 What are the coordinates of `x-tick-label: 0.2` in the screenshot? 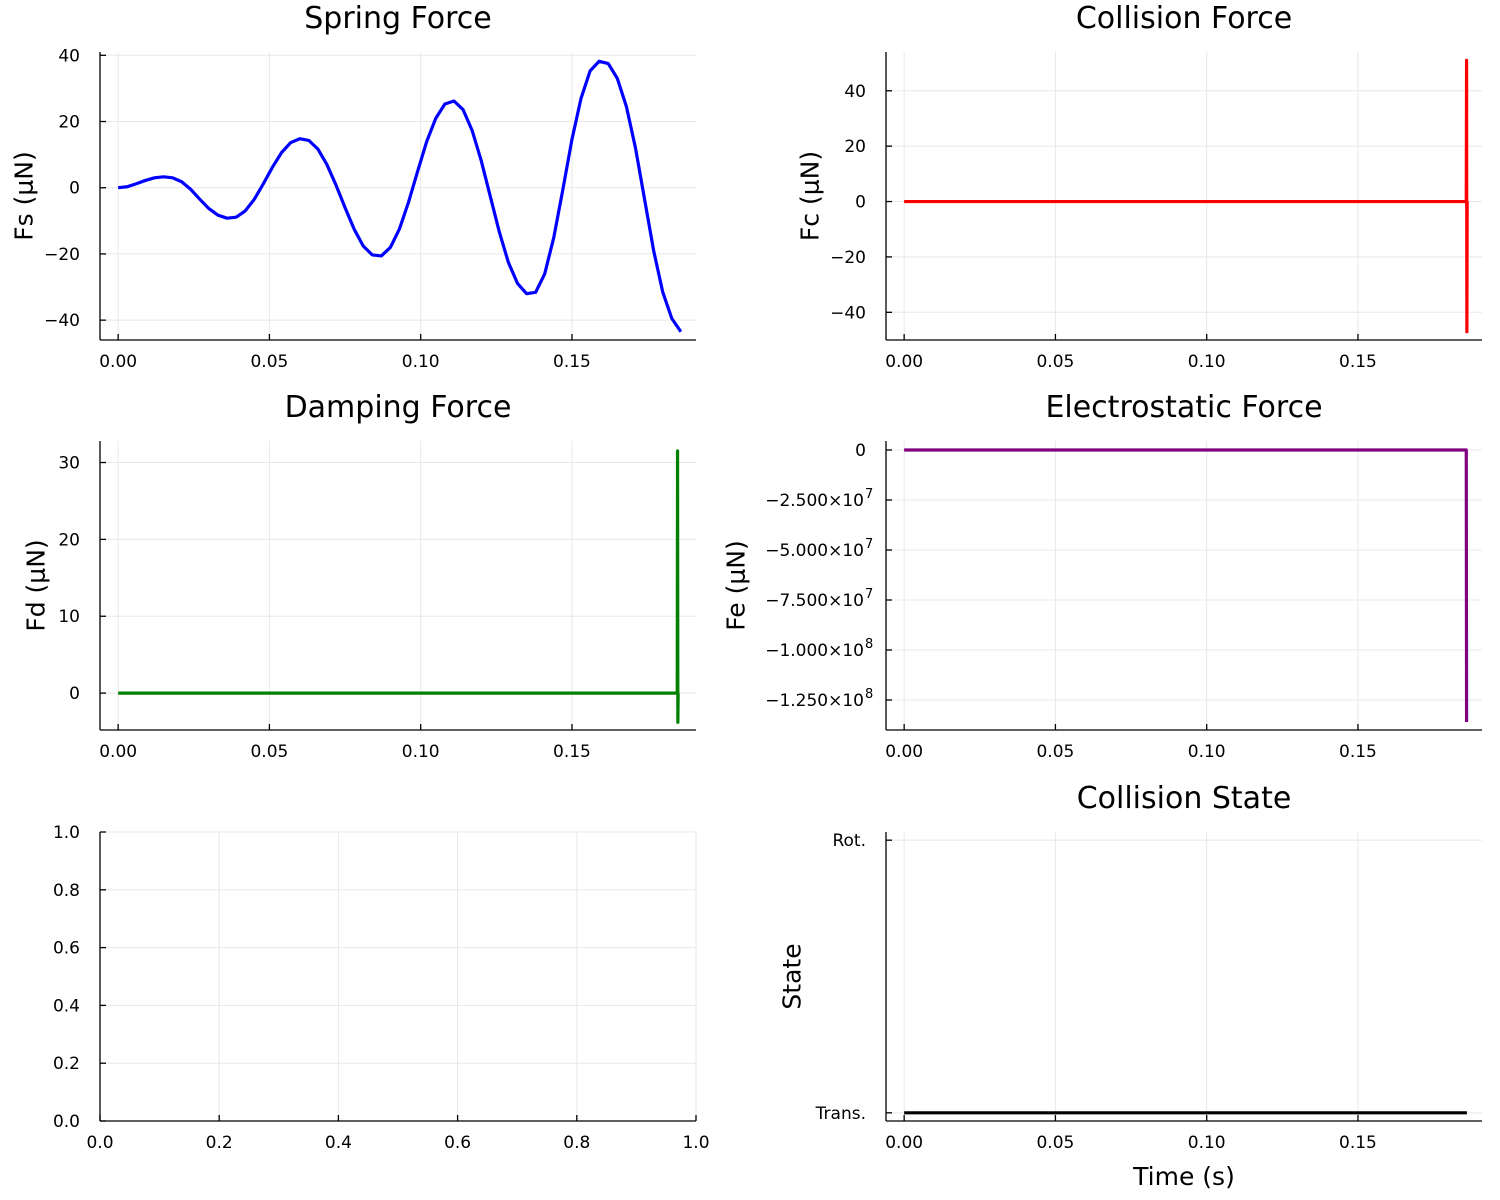 It's located at (219, 1143).